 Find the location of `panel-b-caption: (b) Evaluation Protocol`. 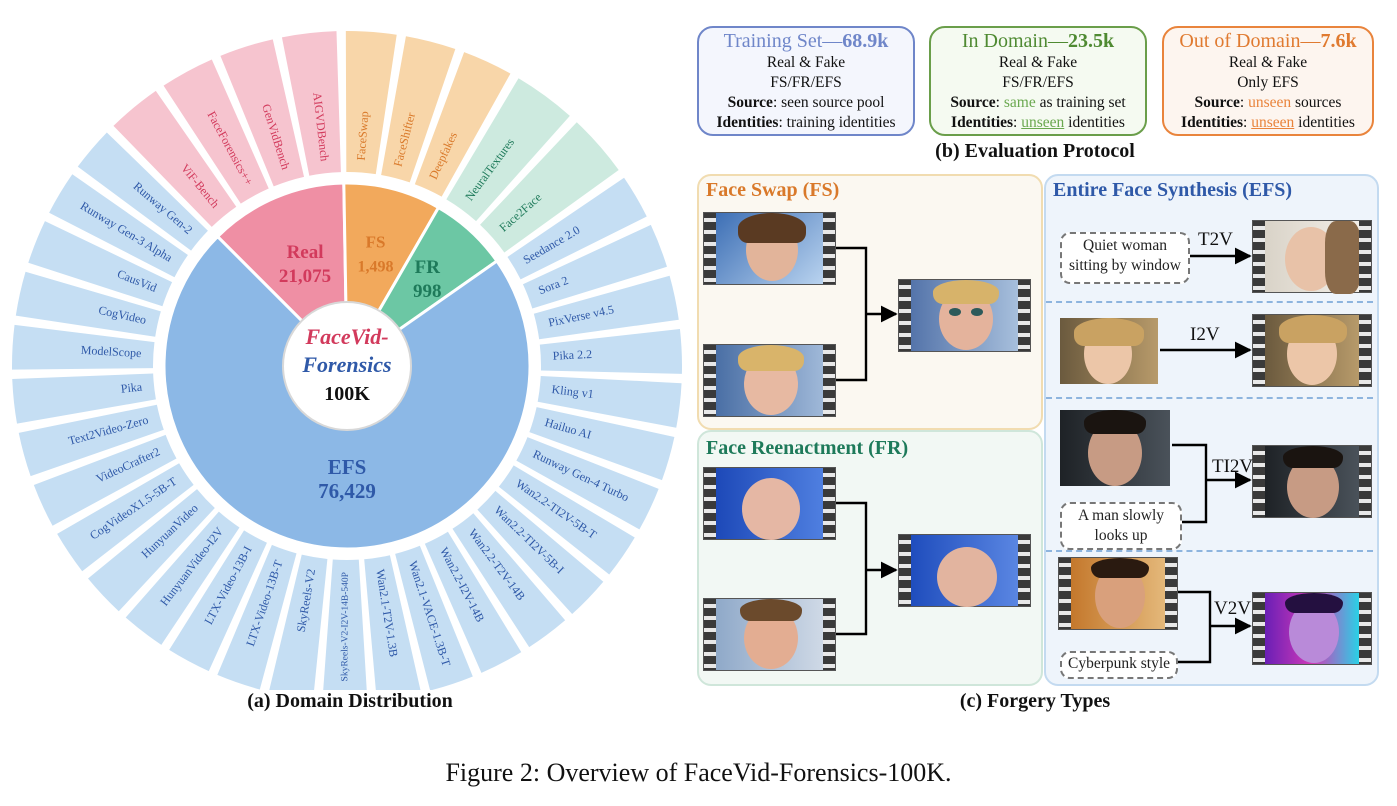

panel-b-caption: (b) Evaluation Protocol is located at coordinates (1035, 151).